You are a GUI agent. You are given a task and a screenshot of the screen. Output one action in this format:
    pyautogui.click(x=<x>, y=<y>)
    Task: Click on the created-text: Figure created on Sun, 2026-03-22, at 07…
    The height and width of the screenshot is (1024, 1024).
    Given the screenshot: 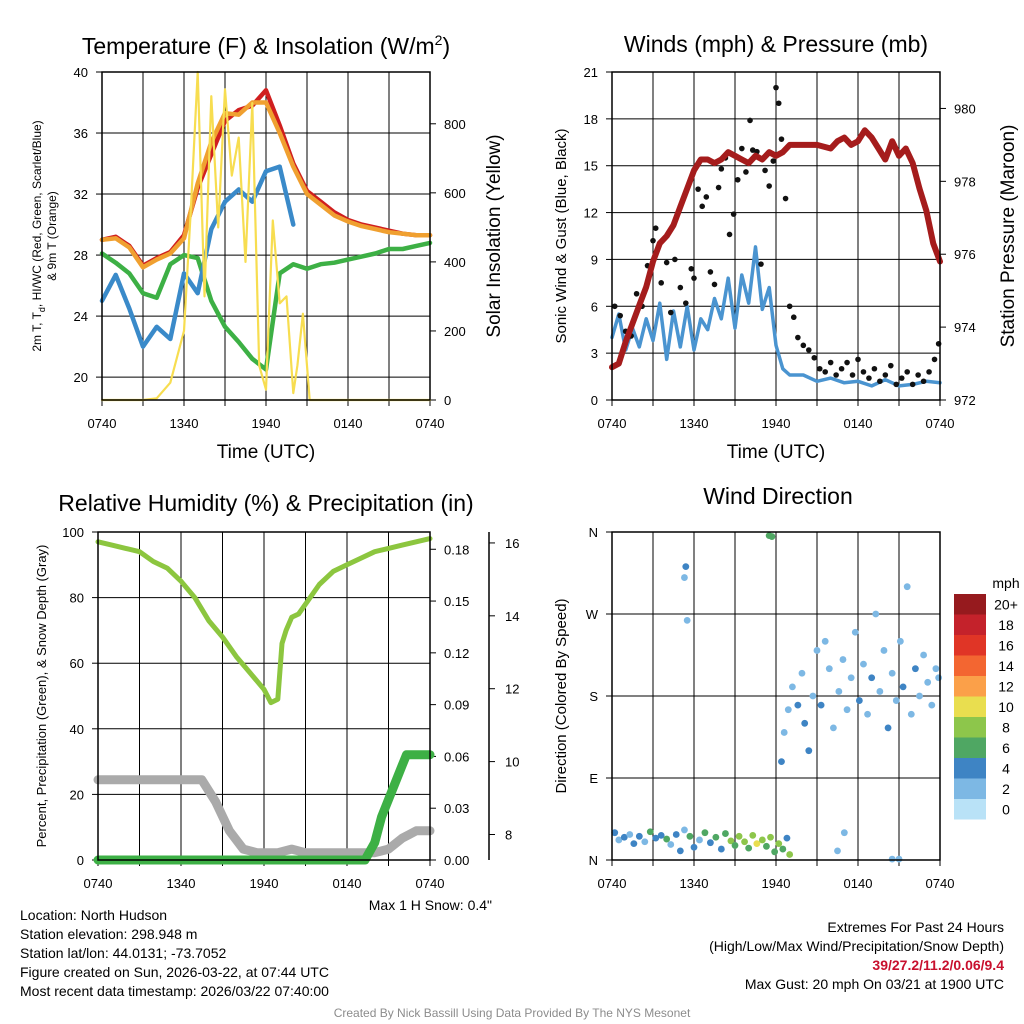 What is the action you would take?
    pyautogui.click(x=174, y=972)
    